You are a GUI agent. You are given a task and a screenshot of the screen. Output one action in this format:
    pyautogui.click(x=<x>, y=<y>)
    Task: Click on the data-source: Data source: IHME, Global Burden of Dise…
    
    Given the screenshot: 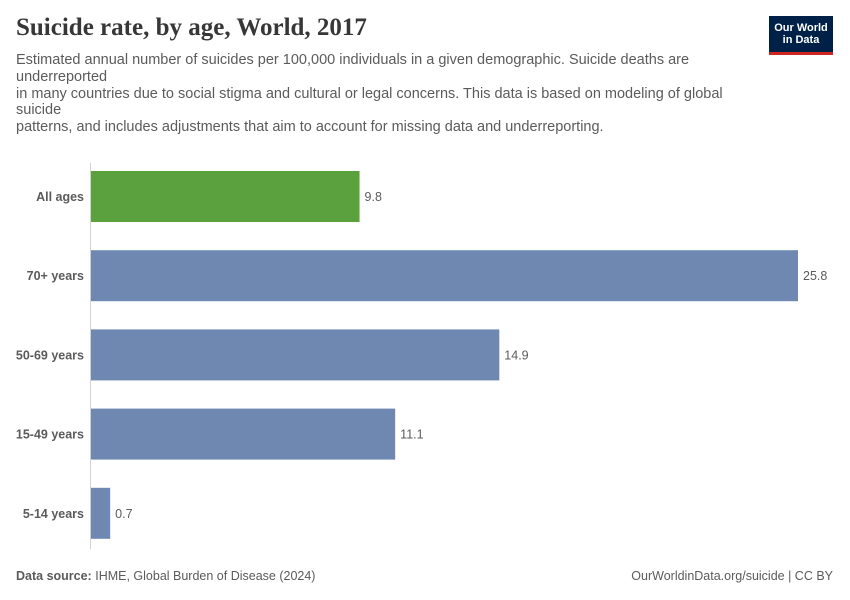 What is the action you would take?
    pyautogui.click(x=165, y=576)
    